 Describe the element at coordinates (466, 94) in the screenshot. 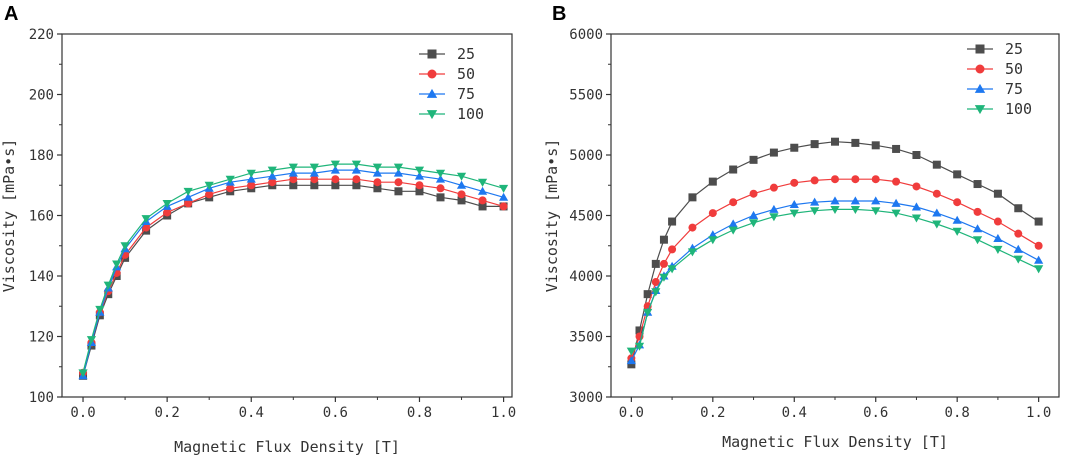

I see `legend-label: 75` at that location.